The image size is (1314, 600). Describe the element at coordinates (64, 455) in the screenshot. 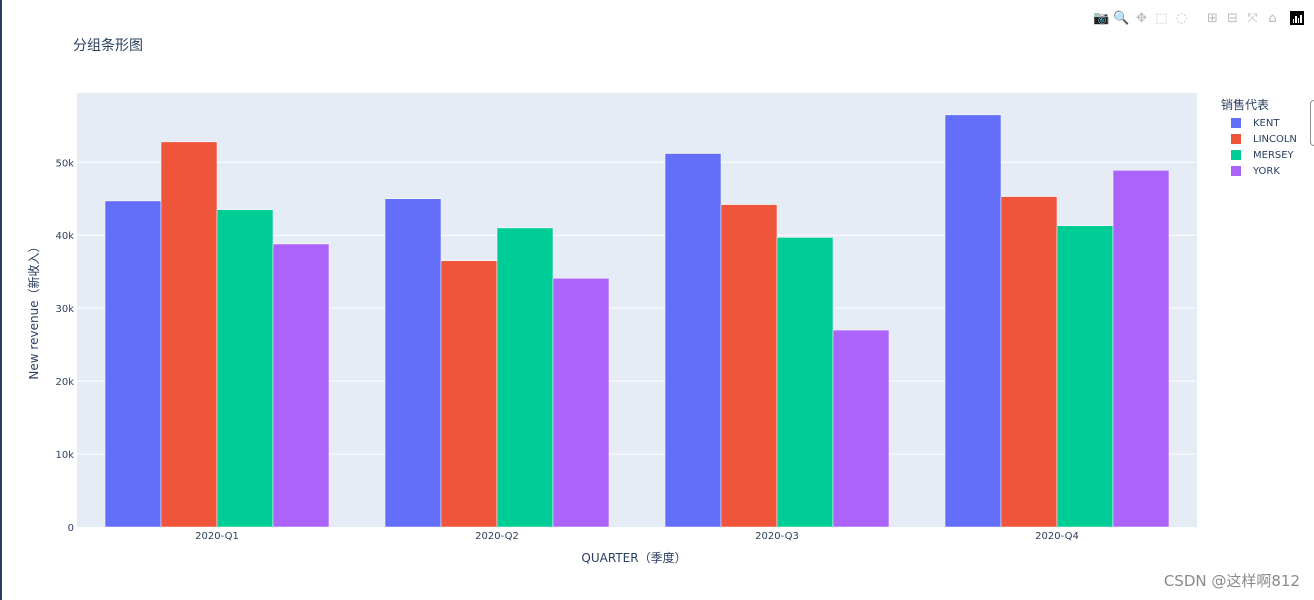

I see `y-tick-label: 10k` at that location.